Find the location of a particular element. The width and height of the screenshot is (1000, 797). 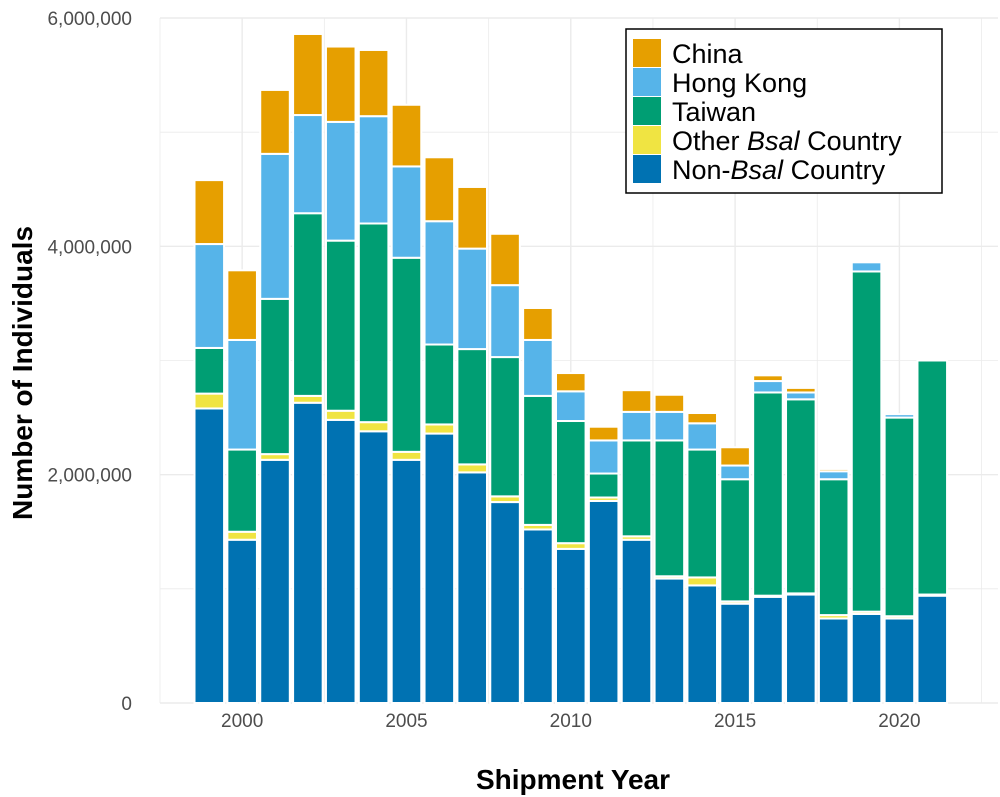

bar-segment-other_bsal-1999 is located at coordinates (209, 401).